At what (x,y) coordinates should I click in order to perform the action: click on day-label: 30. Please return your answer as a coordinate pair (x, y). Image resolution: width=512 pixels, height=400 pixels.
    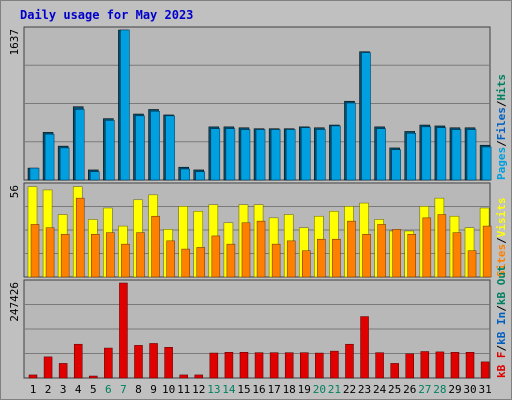
    Looking at the image, I should click on (469, 389).